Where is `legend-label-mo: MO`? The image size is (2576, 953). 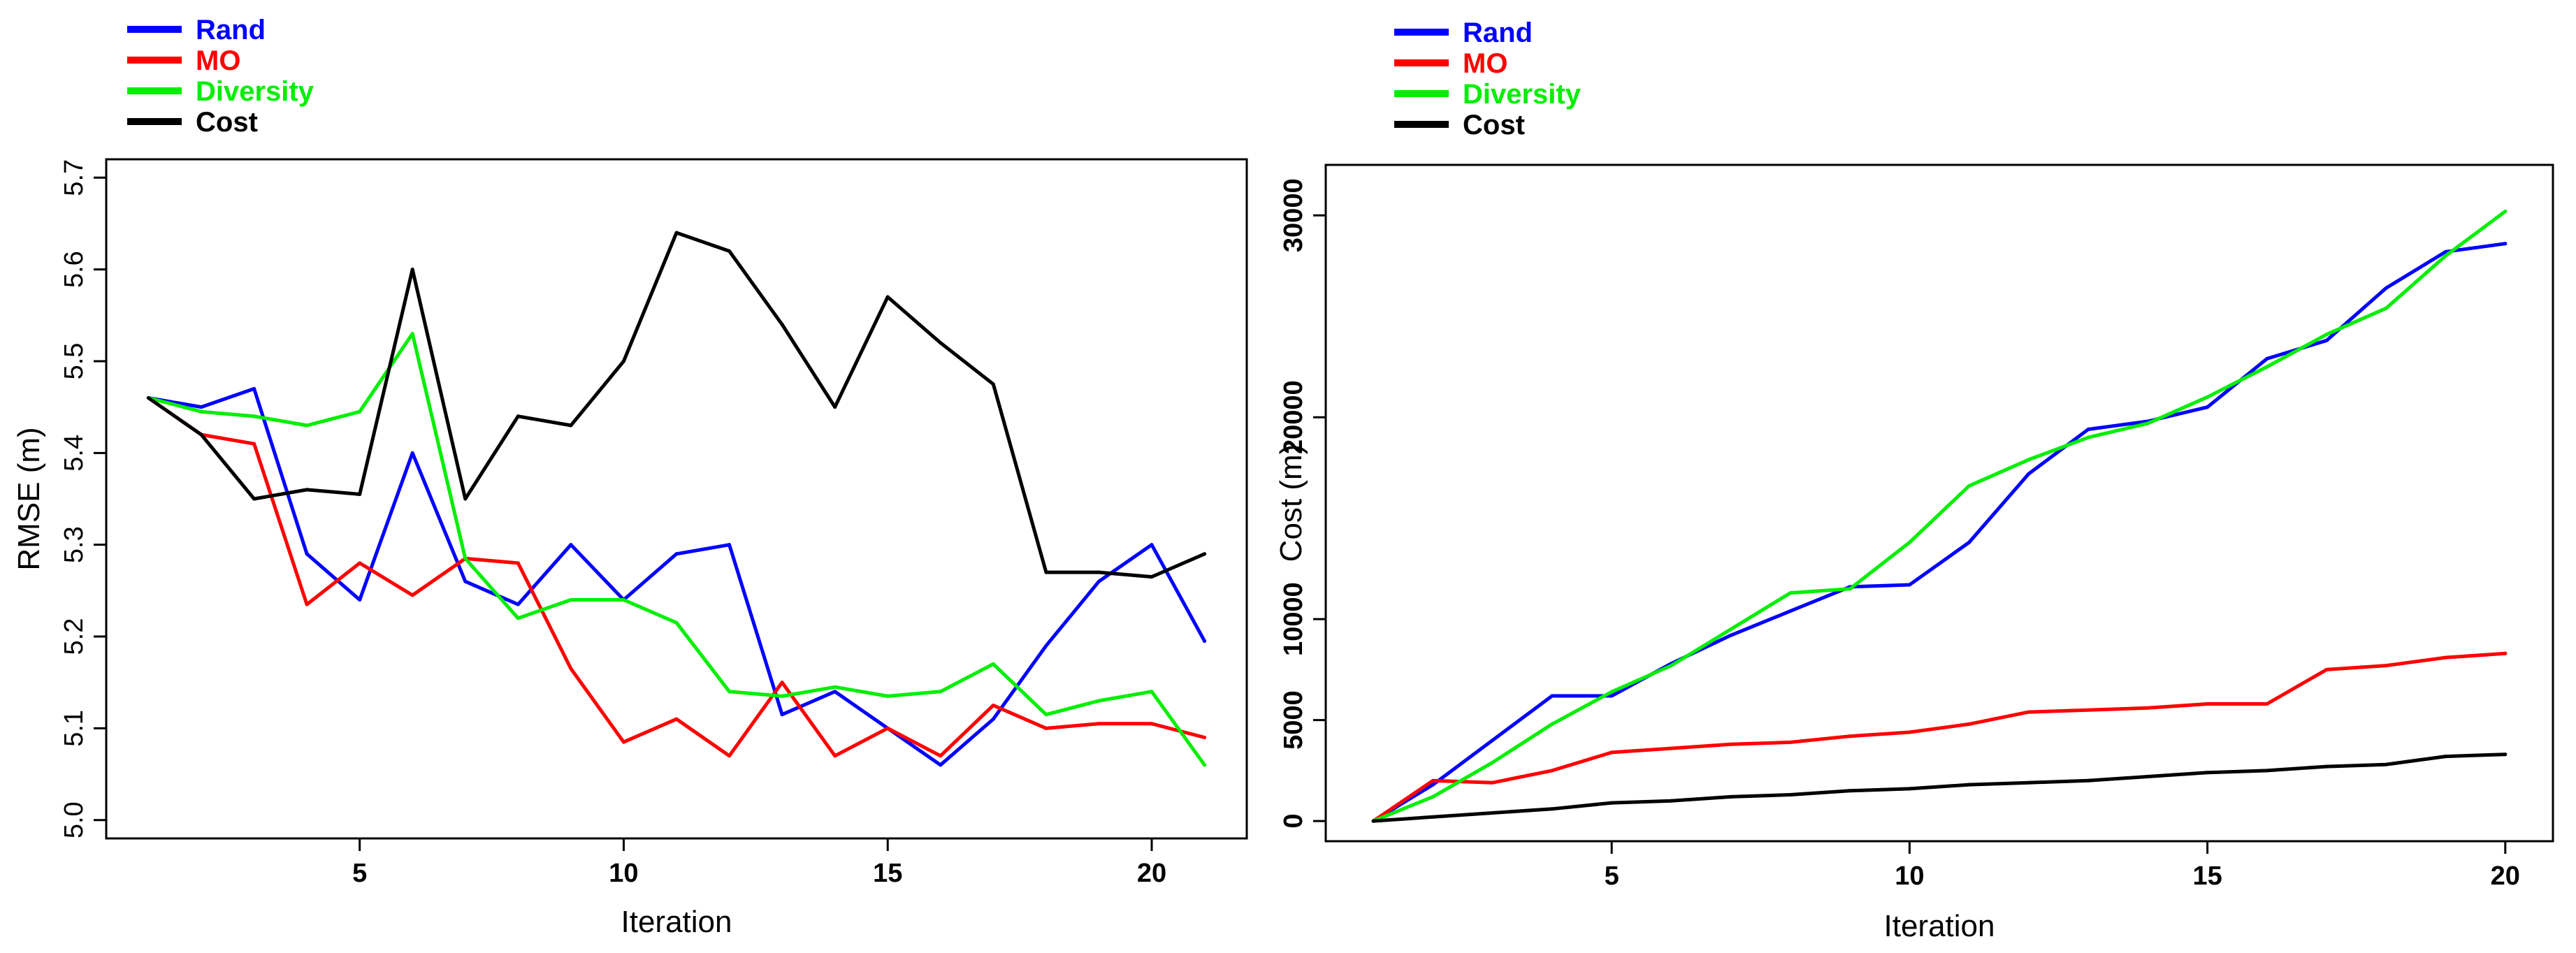
legend-label-mo: MO is located at coordinates (1485, 63).